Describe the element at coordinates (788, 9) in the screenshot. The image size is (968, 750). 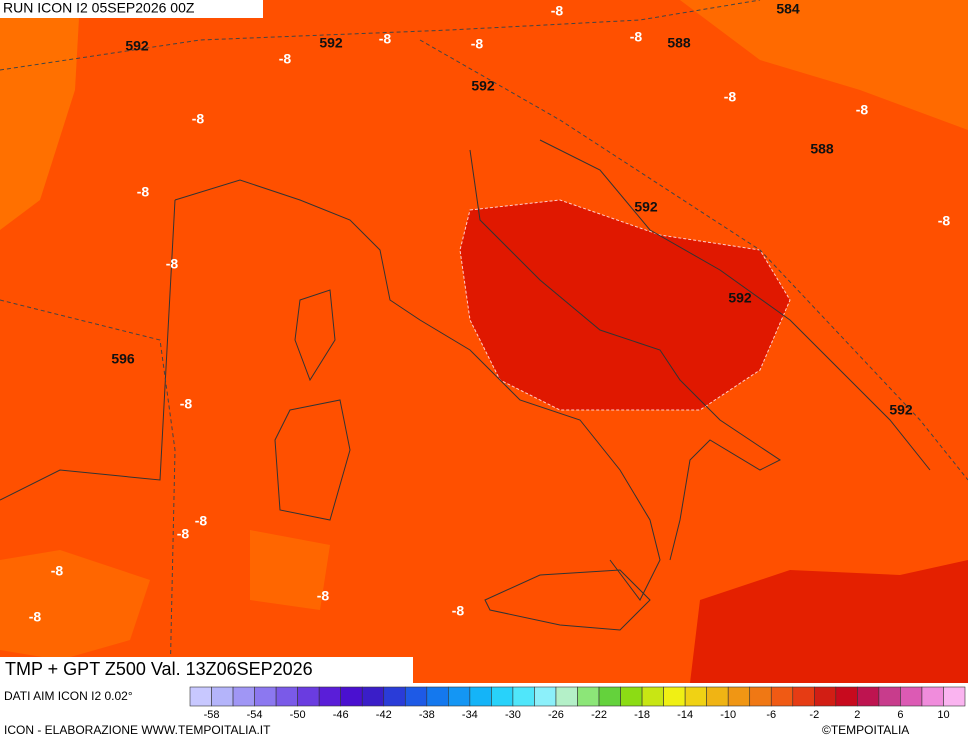
I see `contour-label: 584` at that location.